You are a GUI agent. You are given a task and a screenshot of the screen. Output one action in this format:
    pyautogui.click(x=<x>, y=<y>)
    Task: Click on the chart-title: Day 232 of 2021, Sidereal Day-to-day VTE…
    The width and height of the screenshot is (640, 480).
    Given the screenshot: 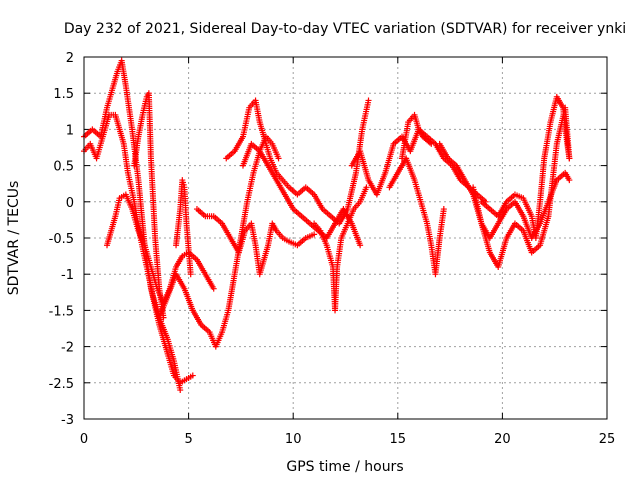 What is the action you would take?
    pyautogui.click(x=345, y=29)
    